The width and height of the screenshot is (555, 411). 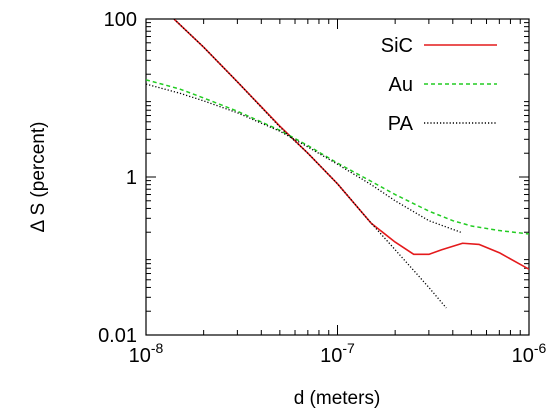 What do you see at coordinates (337, 353) in the screenshot?
I see `x-tick-label: 10⁻⁷` at bounding box center [337, 353].